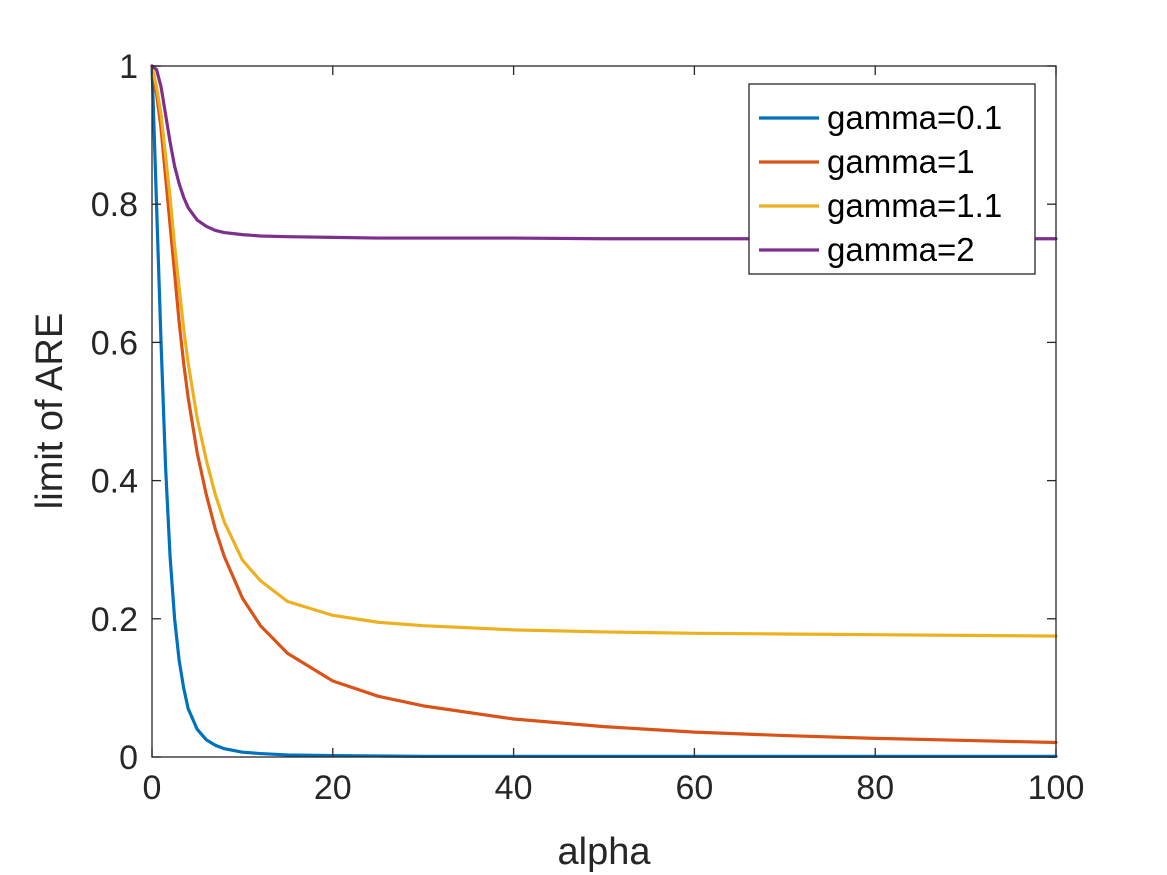  What do you see at coordinates (605, 852) in the screenshot?
I see `x-axis-title: alpha` at bounding box center [605, 852].